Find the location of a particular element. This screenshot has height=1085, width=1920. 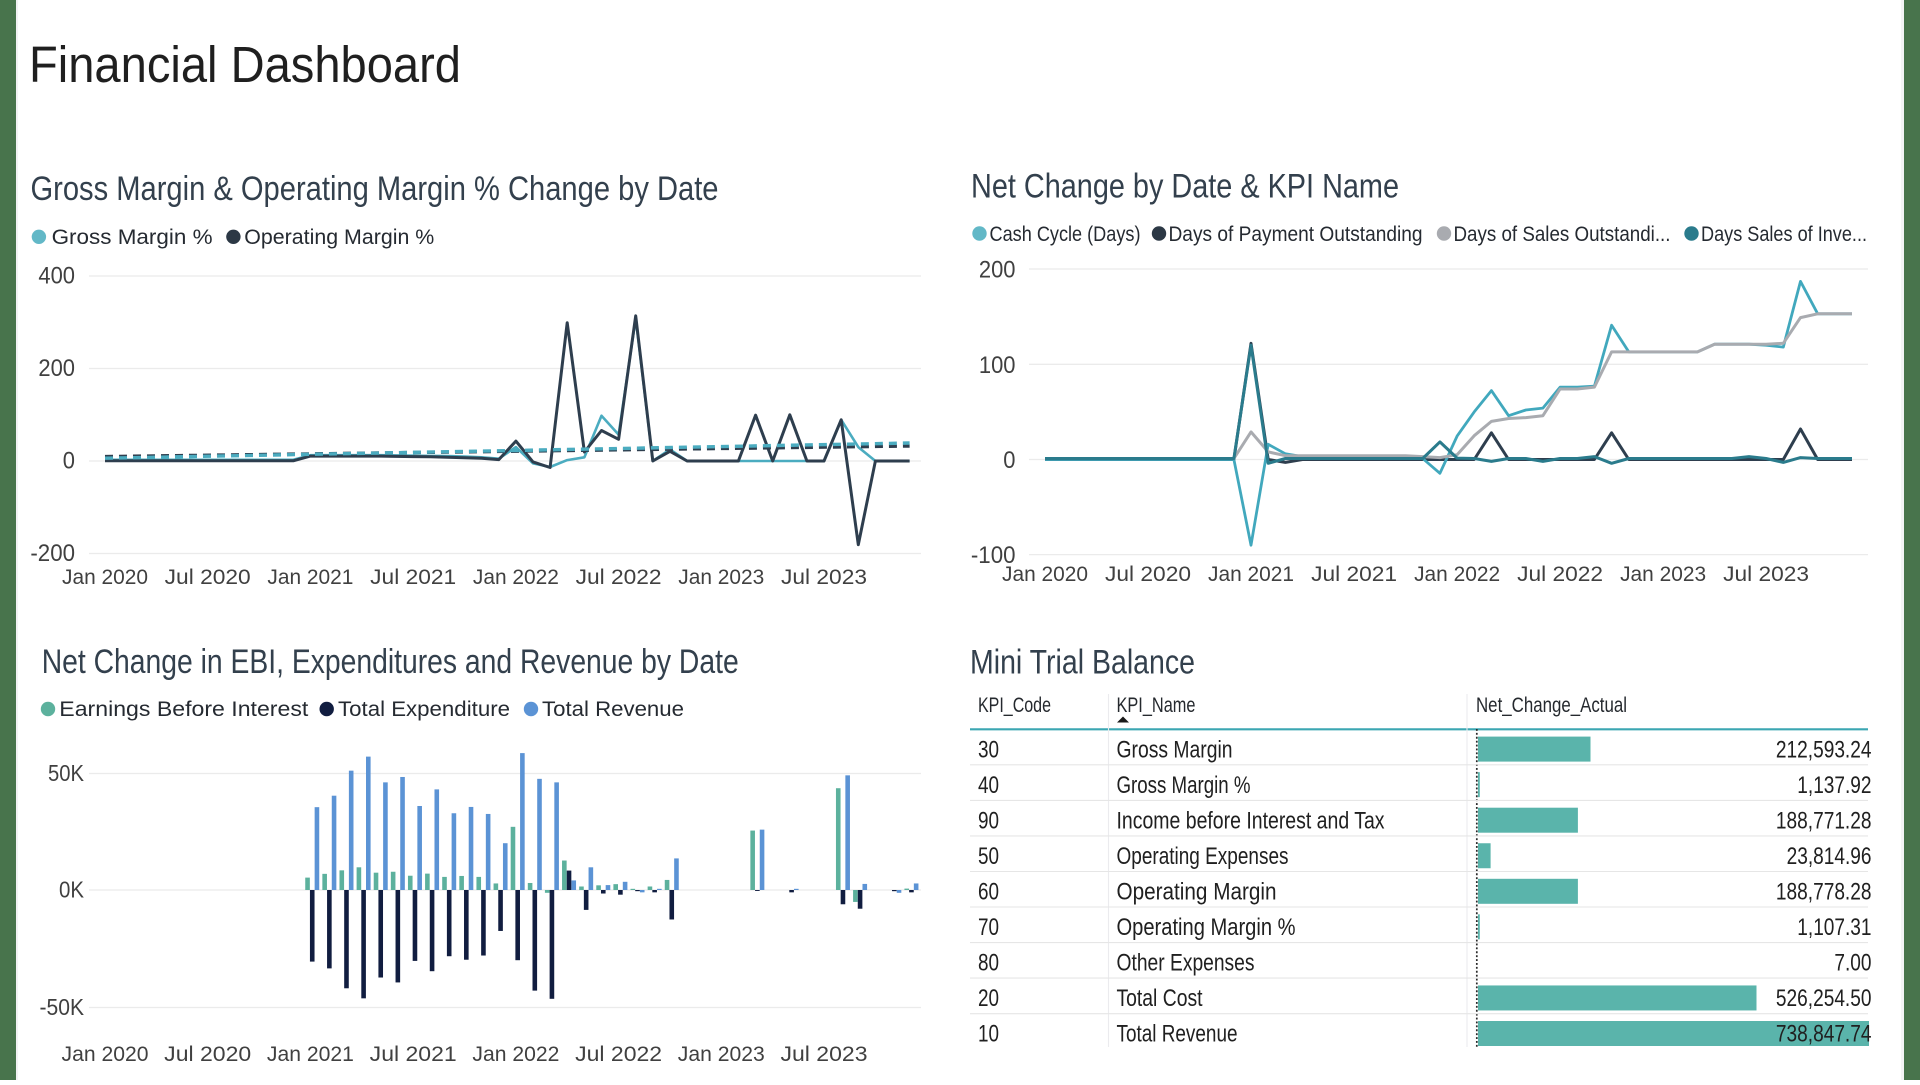

svg-text: 70 is located at coordinates (988, 927).